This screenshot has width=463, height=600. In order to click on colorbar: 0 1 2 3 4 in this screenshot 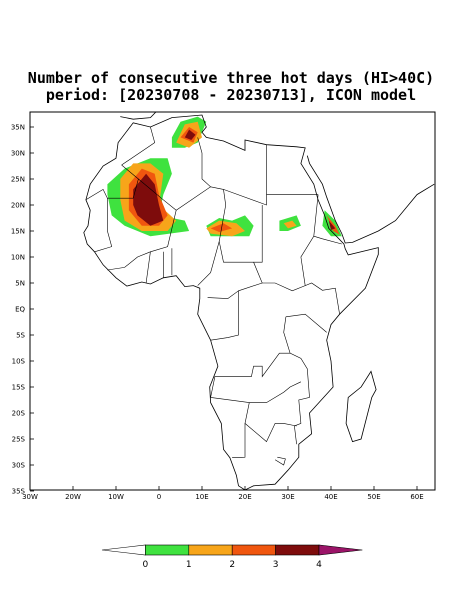, I will do `click(232, 557)`.